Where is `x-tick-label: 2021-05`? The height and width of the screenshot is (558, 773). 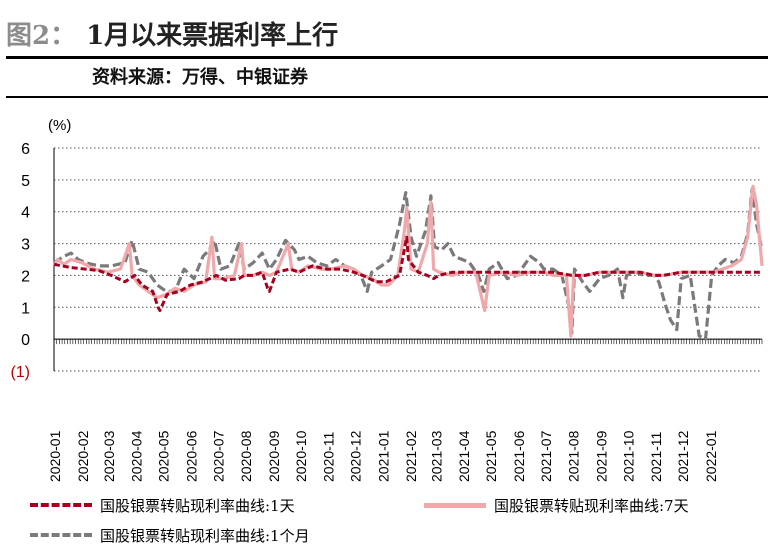 x-tick-label: 2021-05 is located at coordinates (491, 456).